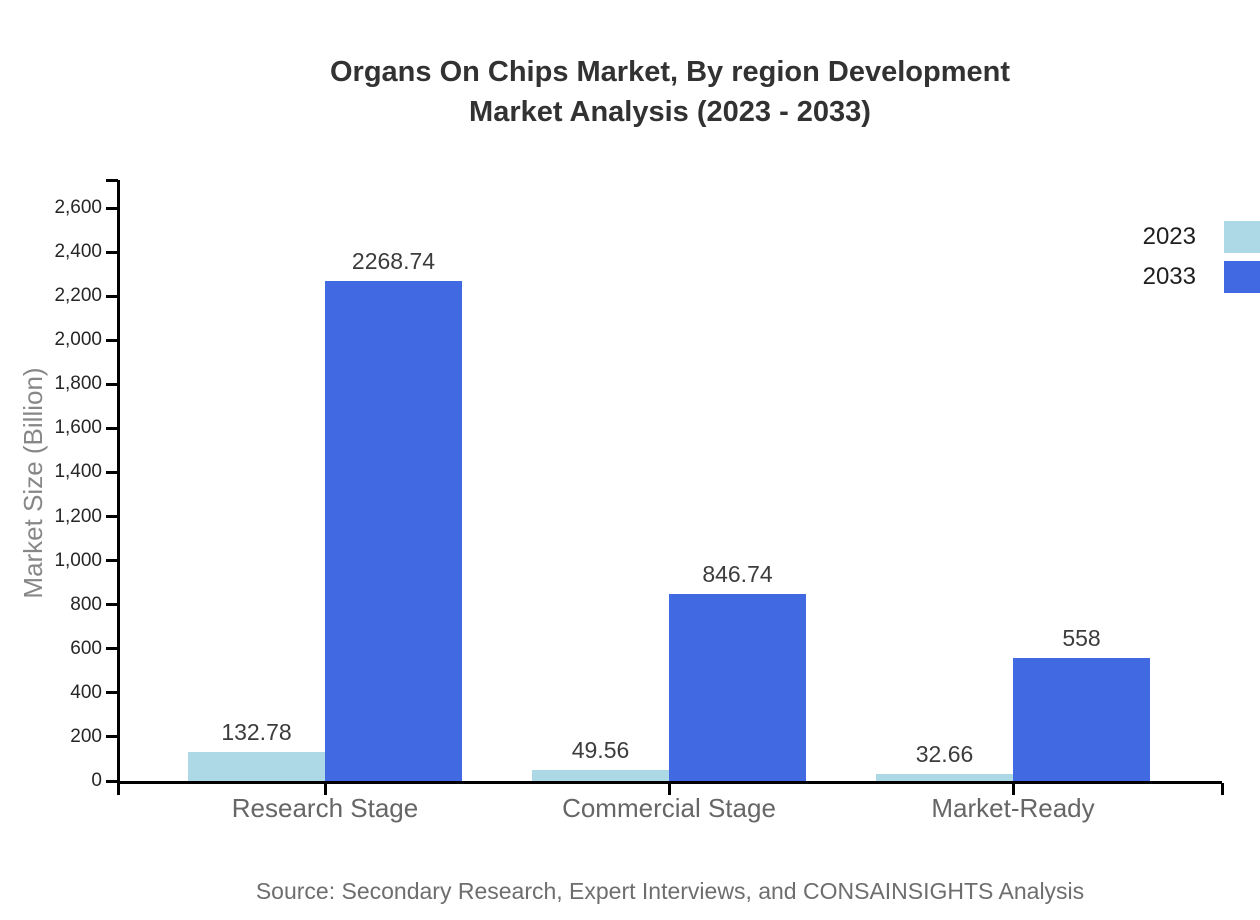 The image size is (1260, 920). What do you see at coordinates (325, 808) in the screenshot?
I see `category-label-research-stage: Research Stage` at bounding box center [325, 808].